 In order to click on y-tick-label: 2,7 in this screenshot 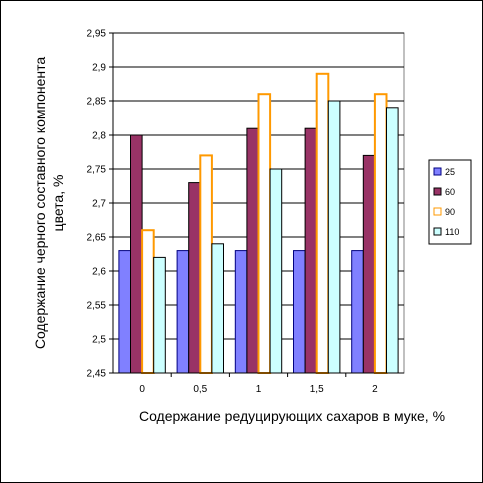, I will do `click(99, 204)`.